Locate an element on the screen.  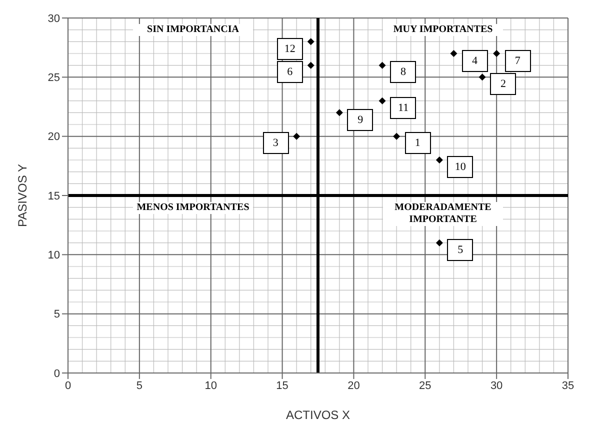
x-tick-label: 35 is located at coordinates (568, 386).